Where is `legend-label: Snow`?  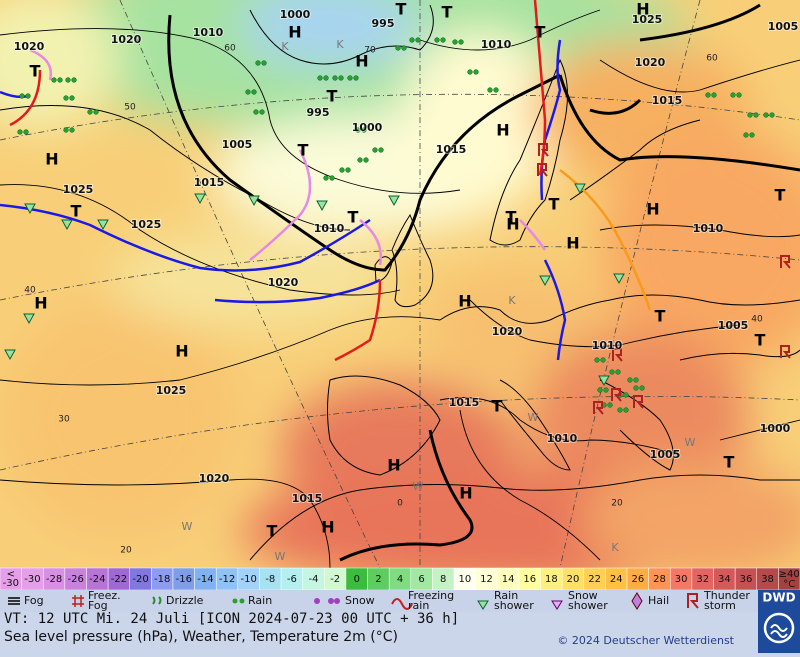
legend-label: Snow is located at coordinates (360, 600).